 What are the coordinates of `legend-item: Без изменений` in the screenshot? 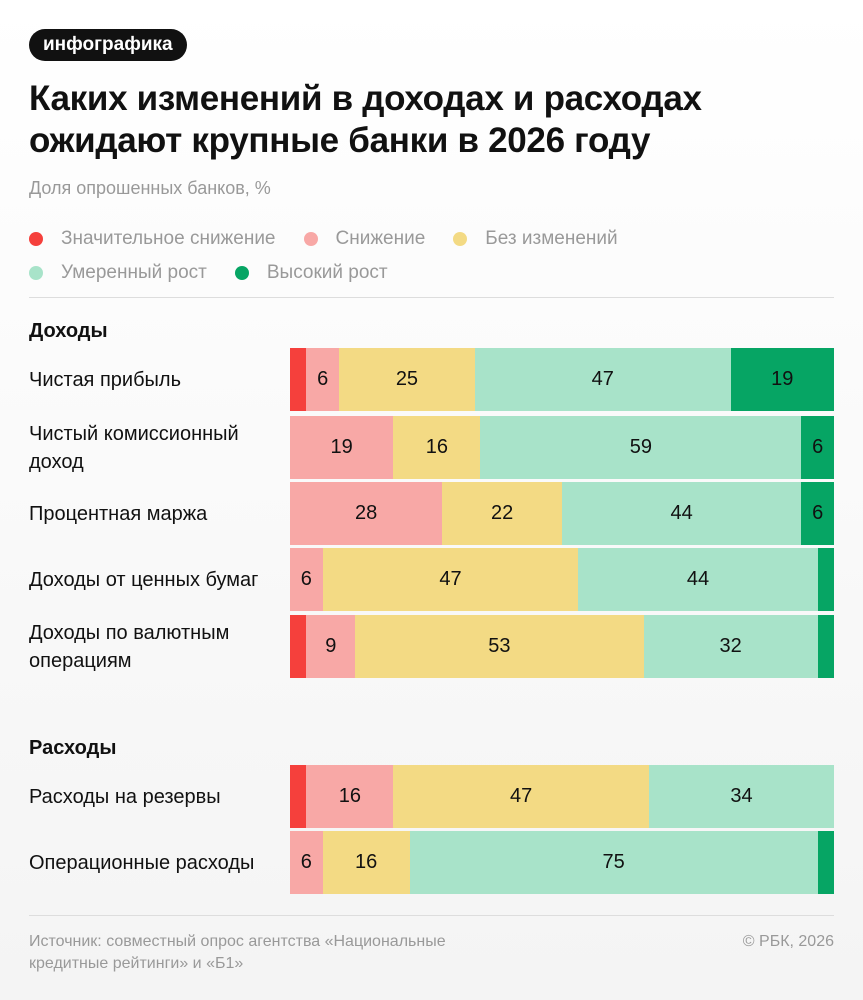 It's located at (535, 239).